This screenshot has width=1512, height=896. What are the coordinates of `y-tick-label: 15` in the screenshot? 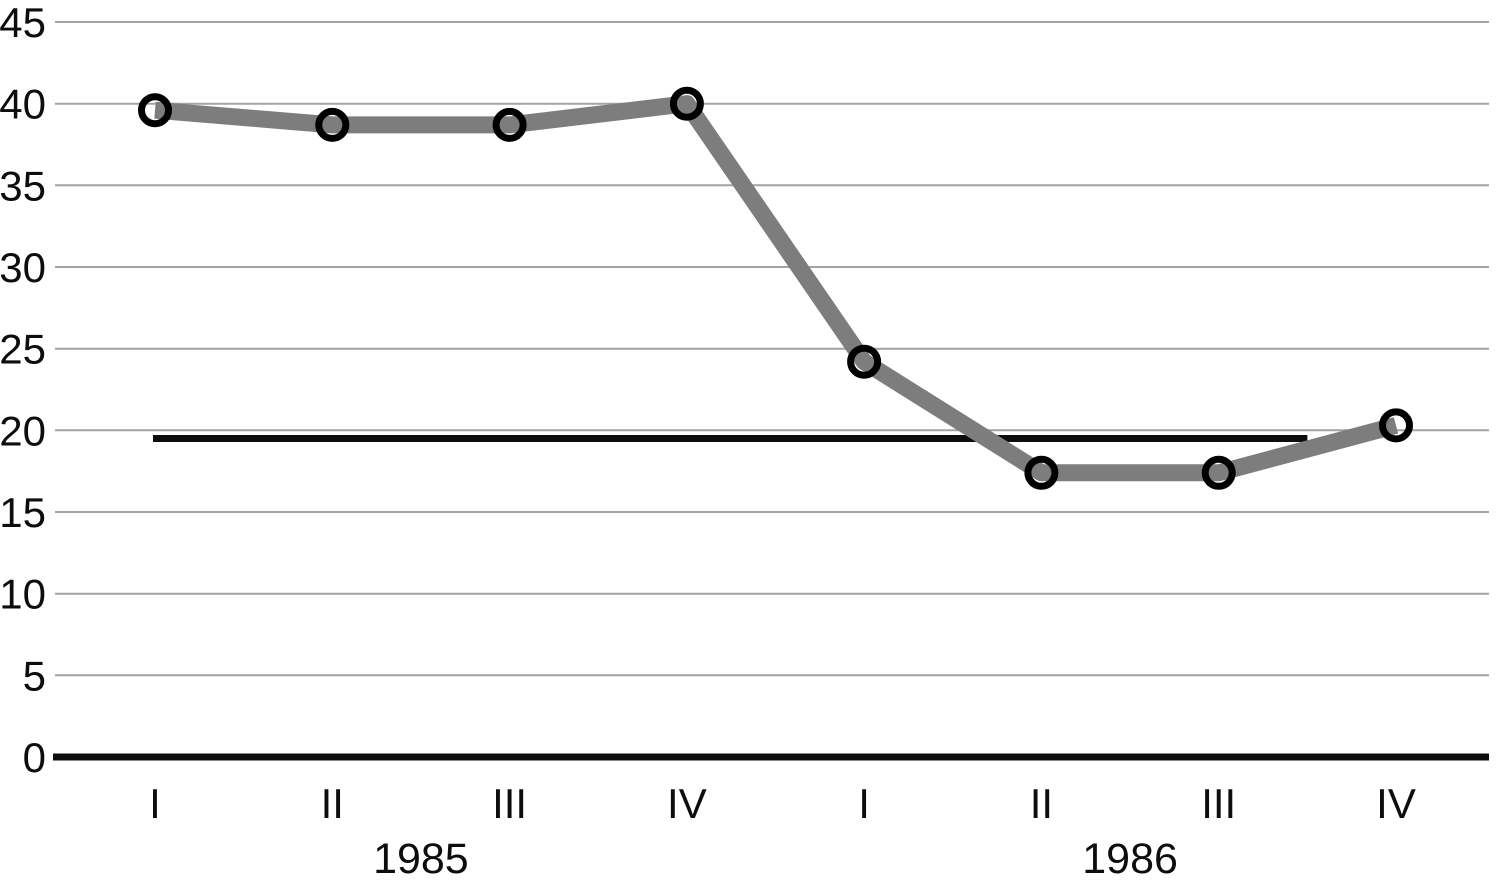 It's located at (23, 512).